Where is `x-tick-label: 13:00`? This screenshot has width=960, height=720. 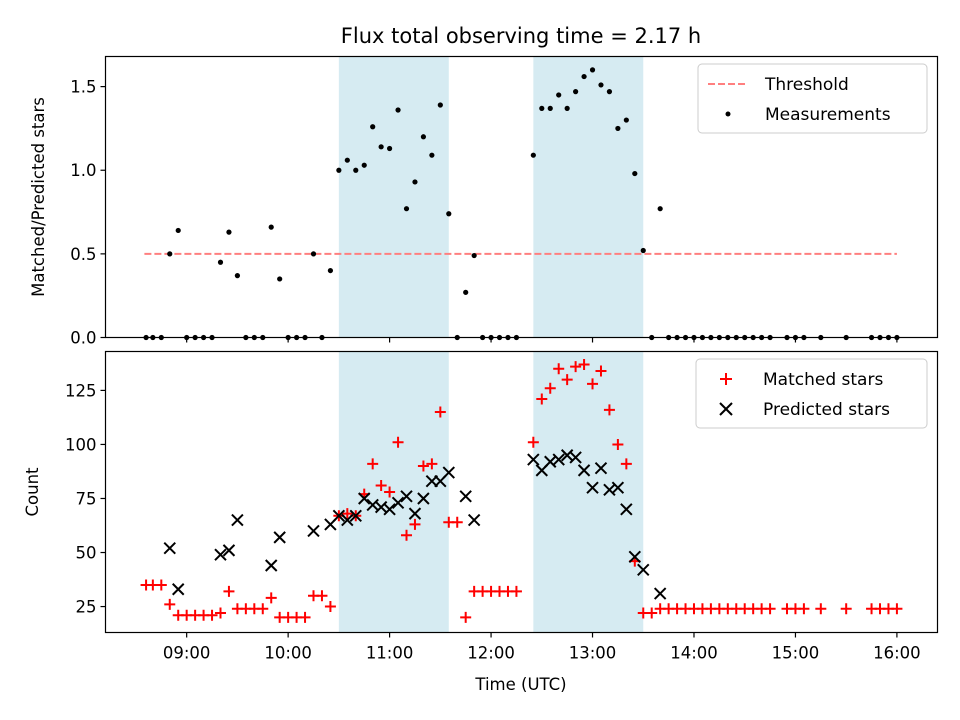 x-tick-label: 13:00 is located at coordinates (593, 653).